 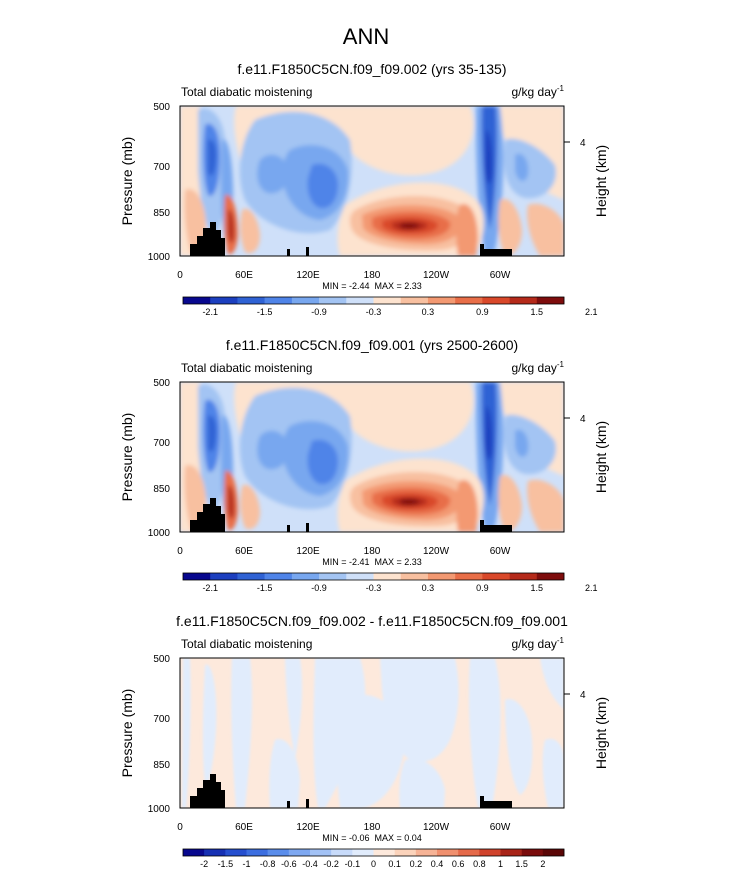 I want to click on topography, so click(x=351, y=239).